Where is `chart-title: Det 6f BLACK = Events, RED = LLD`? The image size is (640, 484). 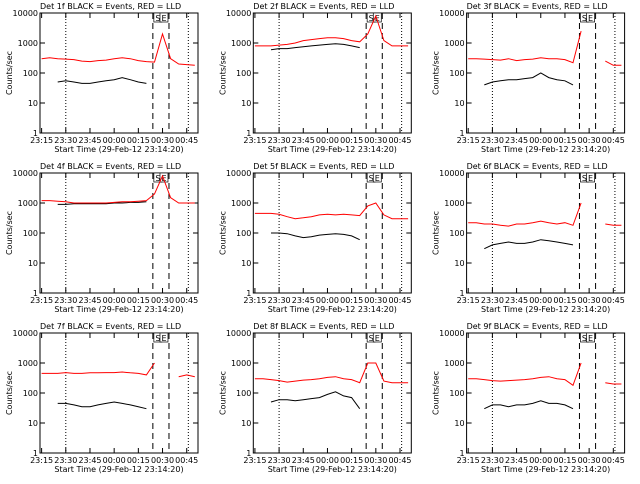
chart-title: Det 6f BLACK = Events, RED = LLD is located at coordinates (537, 166).